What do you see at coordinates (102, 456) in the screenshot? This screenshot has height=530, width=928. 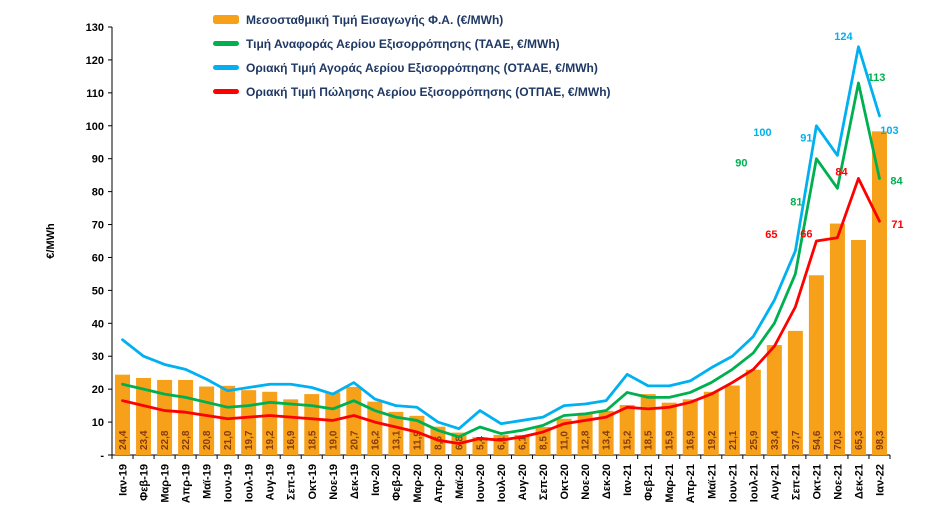 I see `y-tick-label: -` at bounding box center [102, 456].